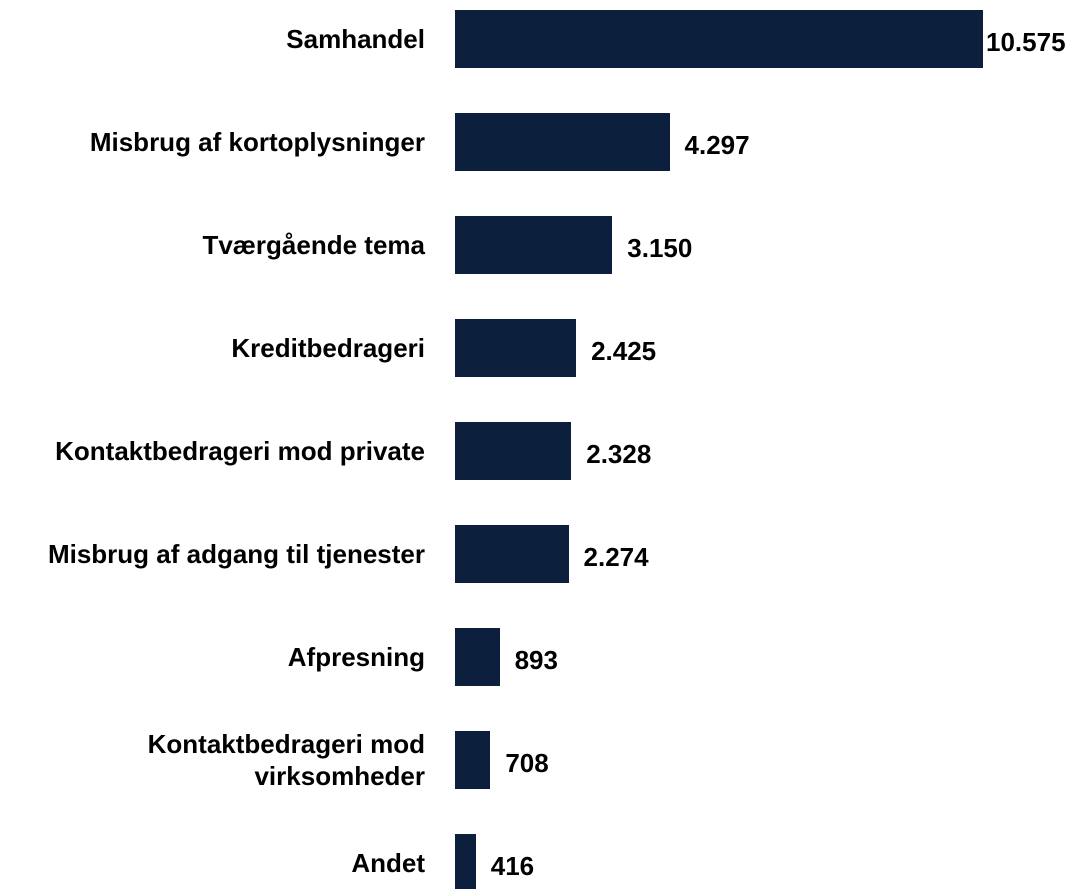 This screenshot has height=889, width=1092. What do you see at coordinates (236, 554) in the screenshot?
I see `category-text: Misbrug af adgang til tjenester` at bounding box center [236, 554].